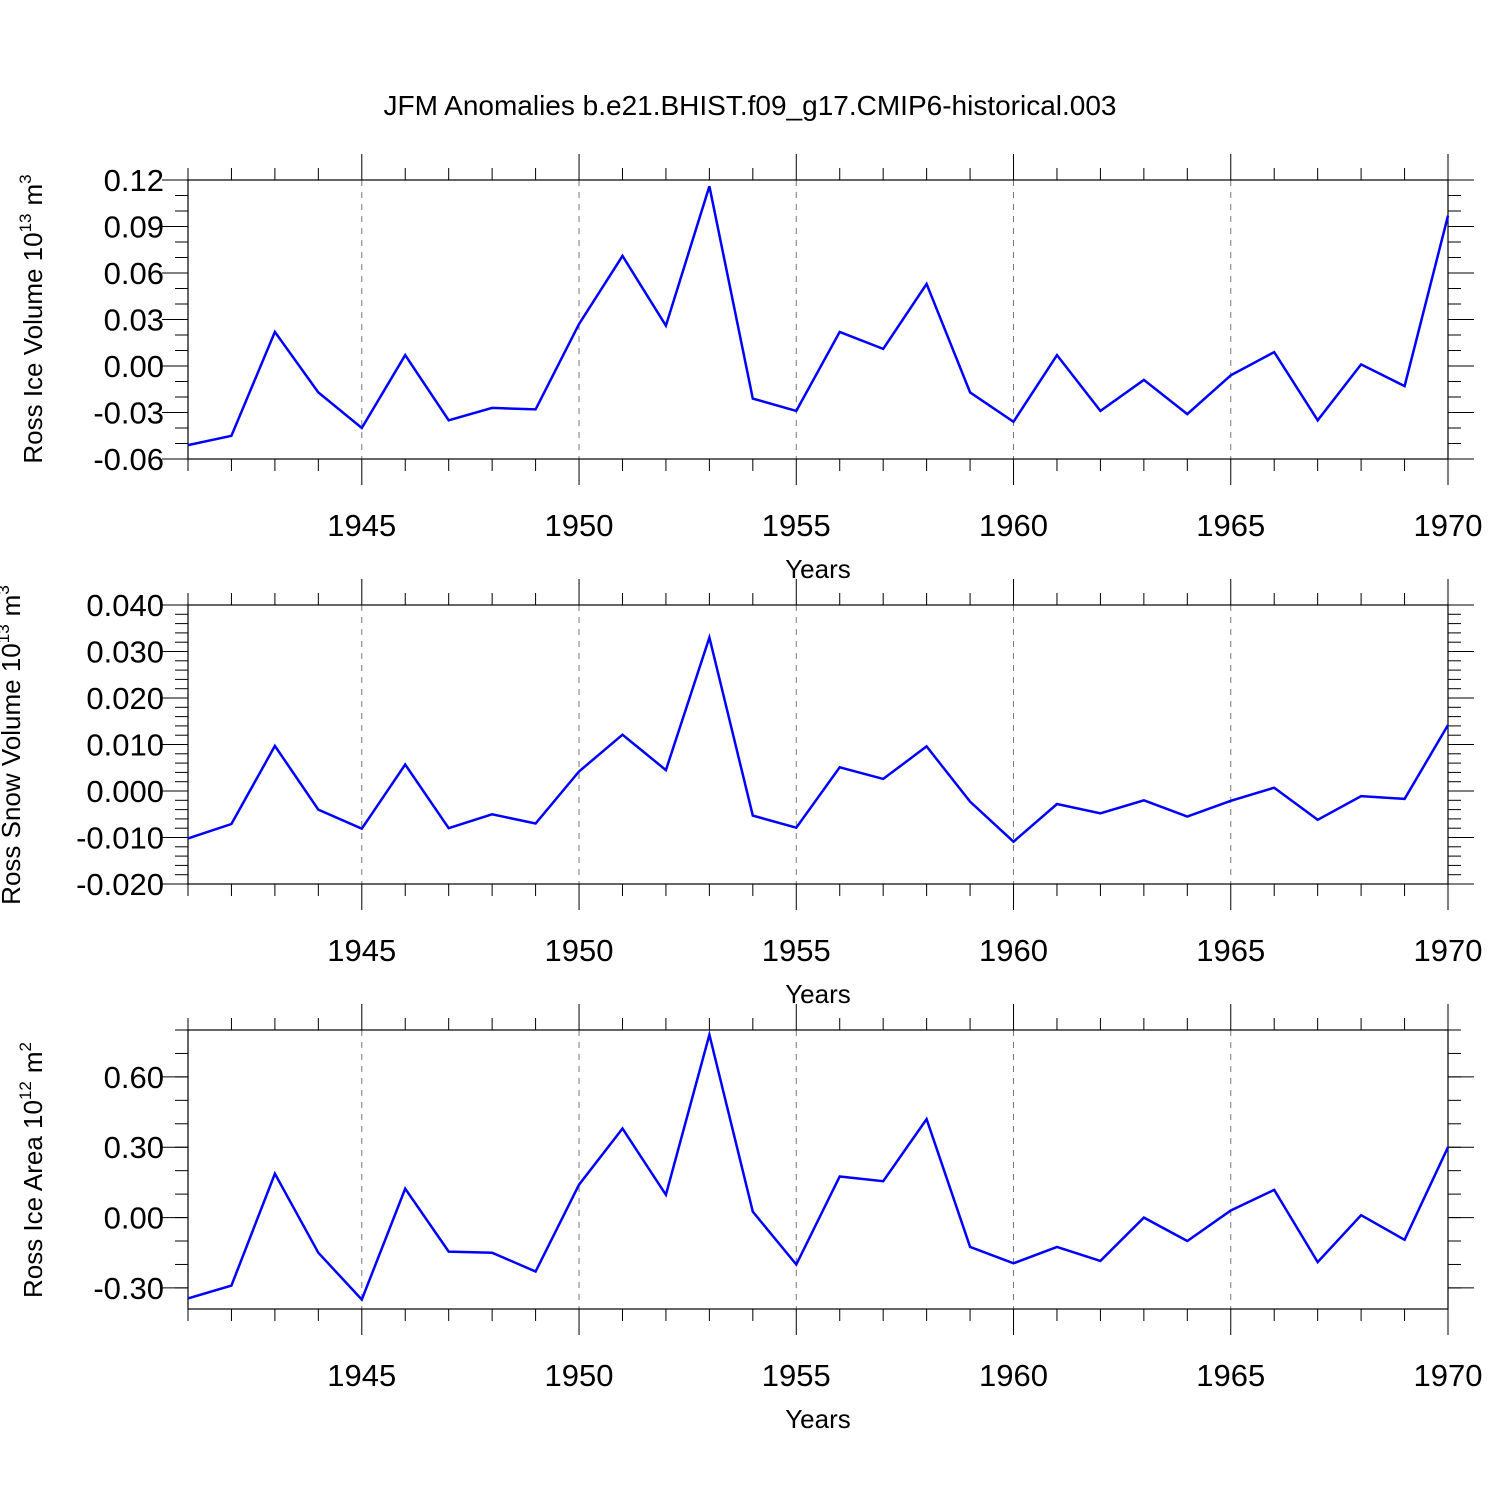 This screenshot has height=1500, width=1500. I want to click on chart0-series-line, so click(818, 316).